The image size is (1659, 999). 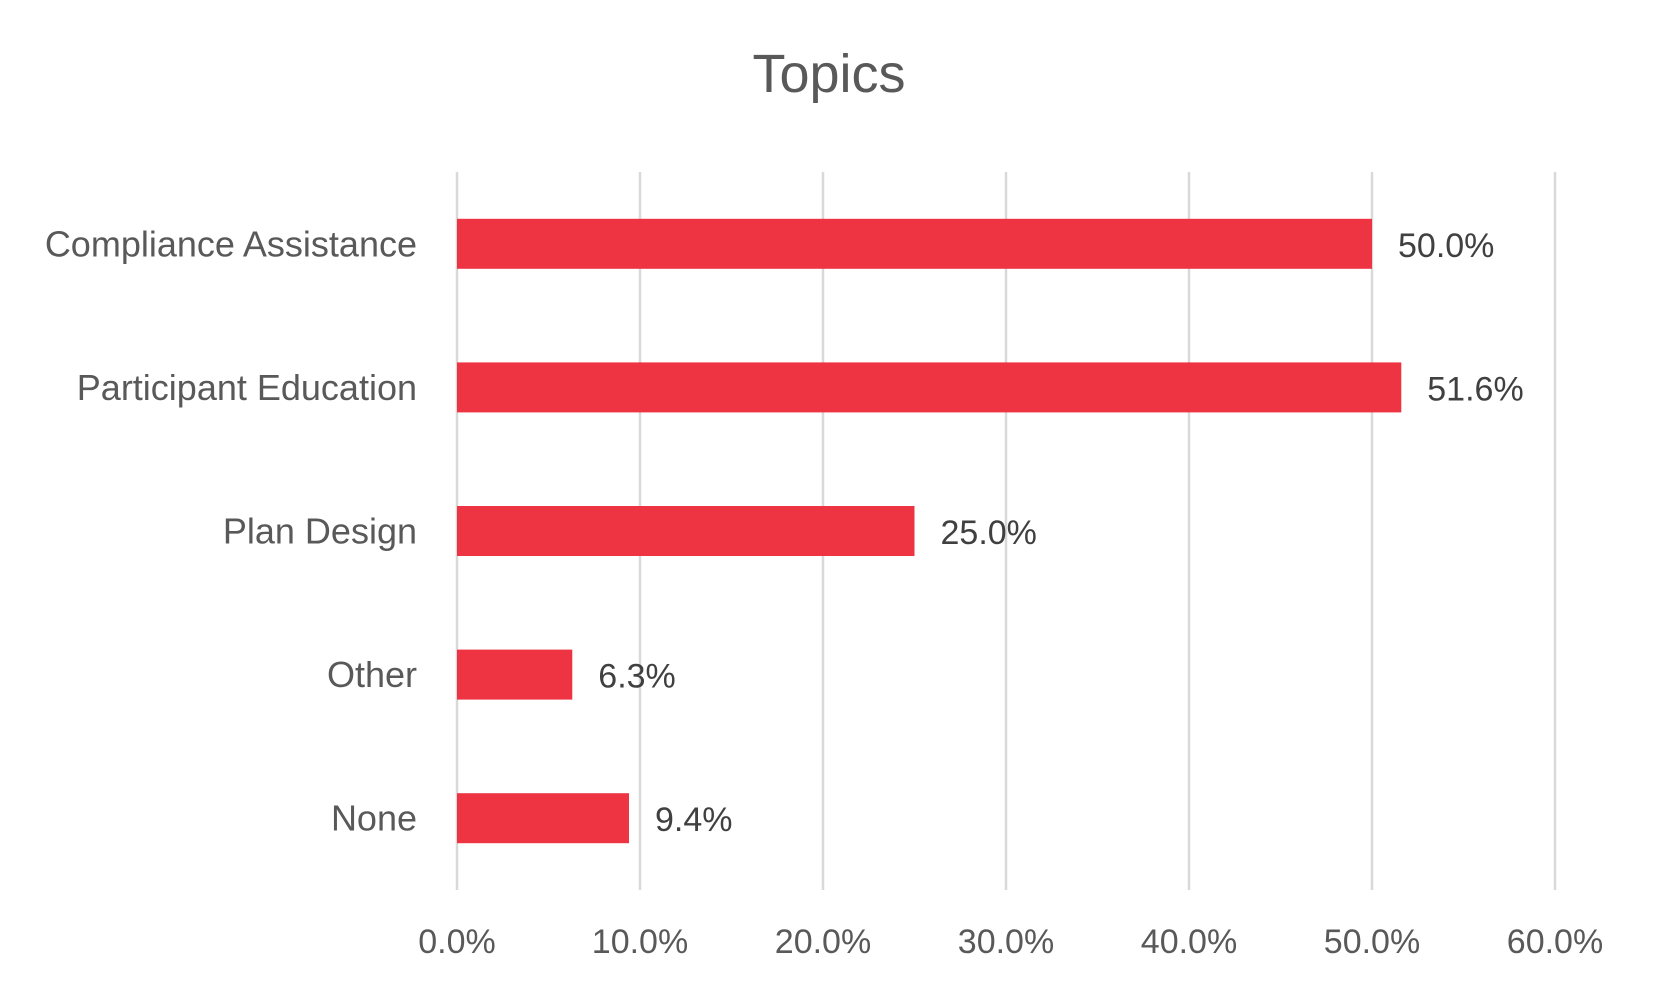 I want to click on x-tick-label: 40.0%, so click(x=1189, y=942).